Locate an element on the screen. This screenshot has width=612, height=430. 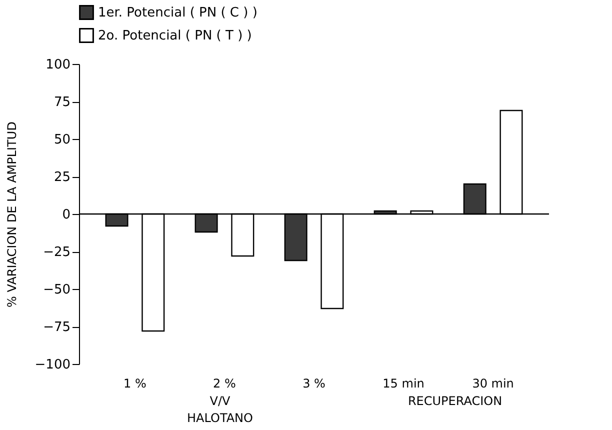
x-tick-label: 1 % is located at coordinates (135, 383).